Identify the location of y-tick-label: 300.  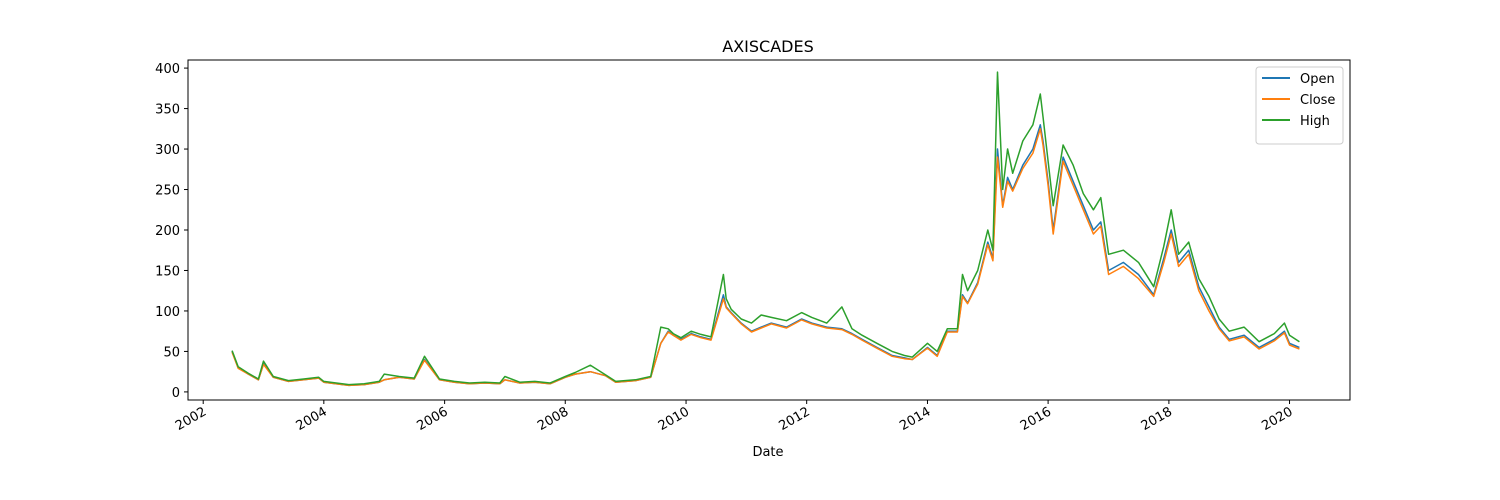
(167, 150).